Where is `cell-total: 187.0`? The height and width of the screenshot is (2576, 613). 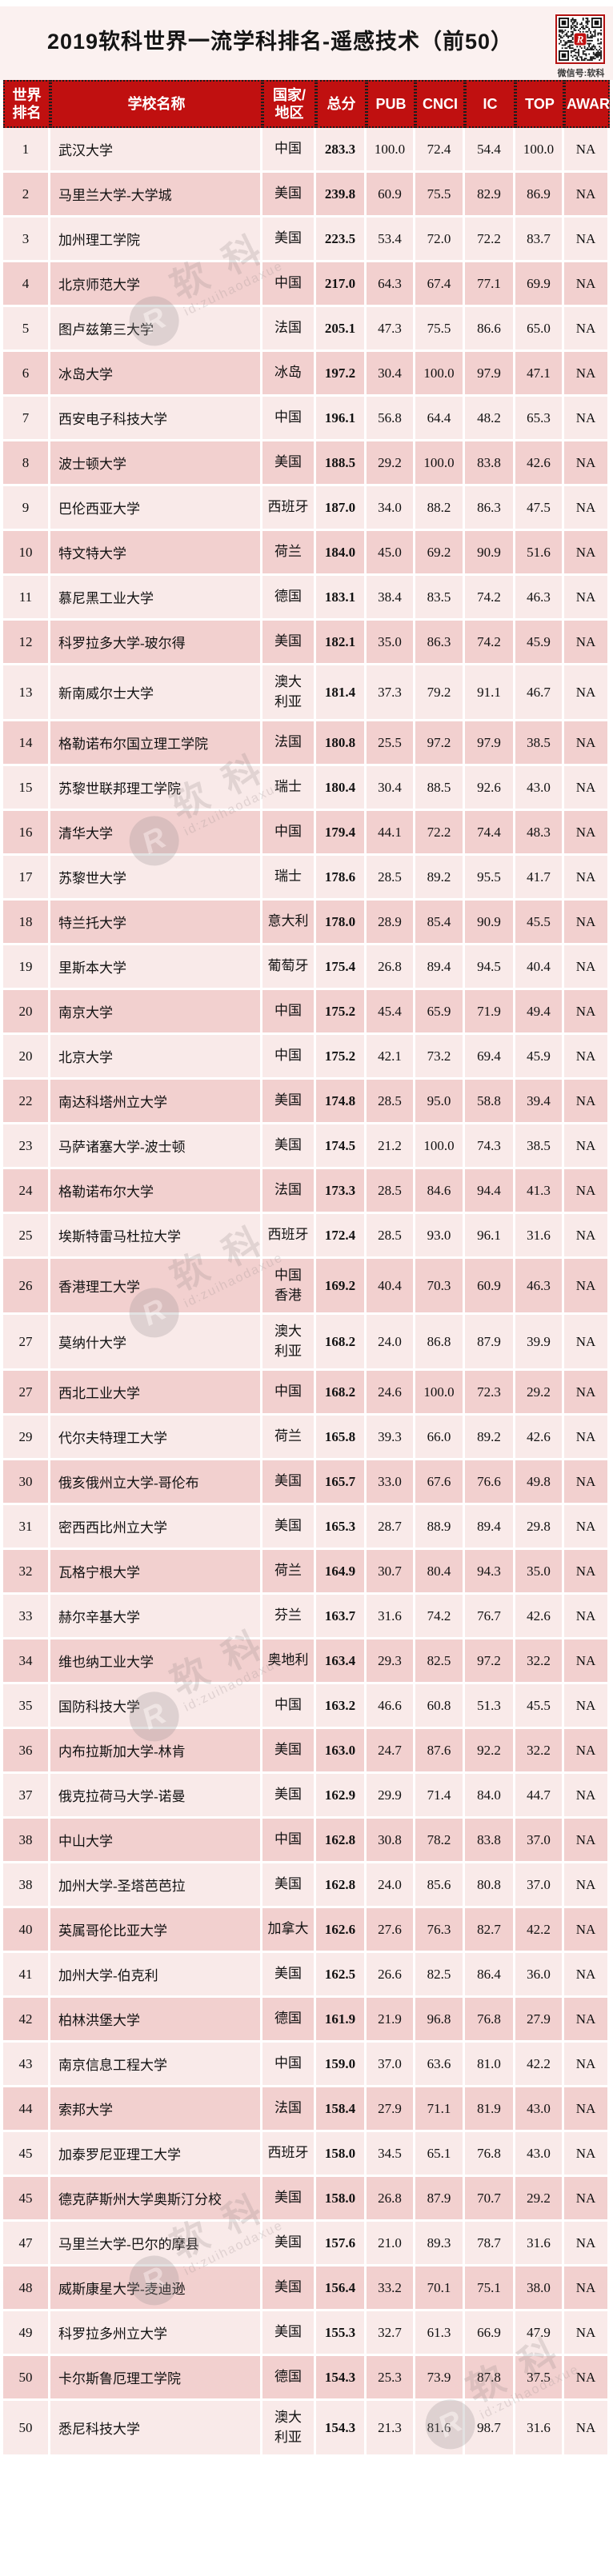
cell-total: 187.0 is located at coordinates (341, 509).